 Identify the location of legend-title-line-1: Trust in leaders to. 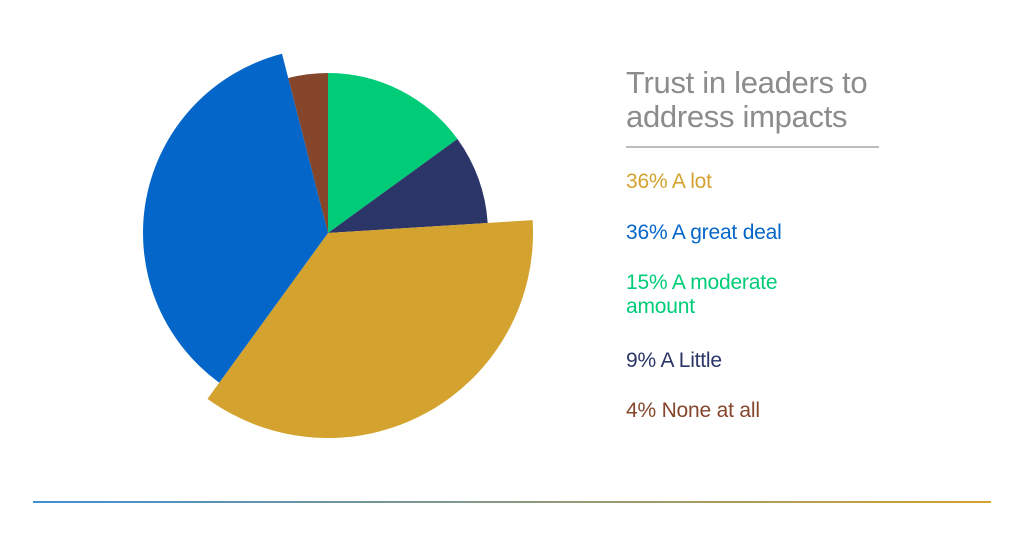
(747, 82).